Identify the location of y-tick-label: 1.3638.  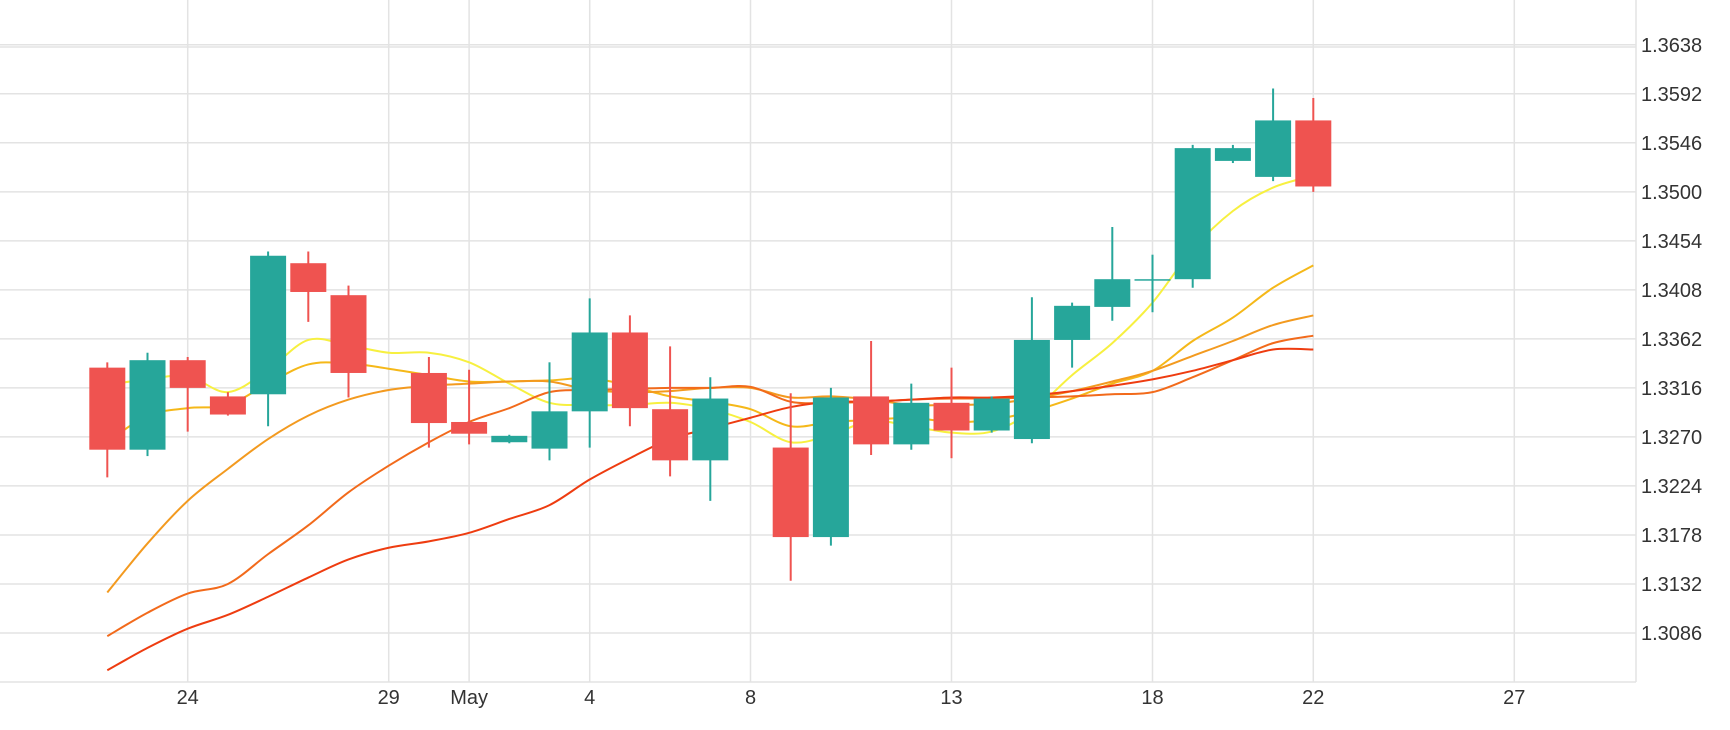
(1671, 46).